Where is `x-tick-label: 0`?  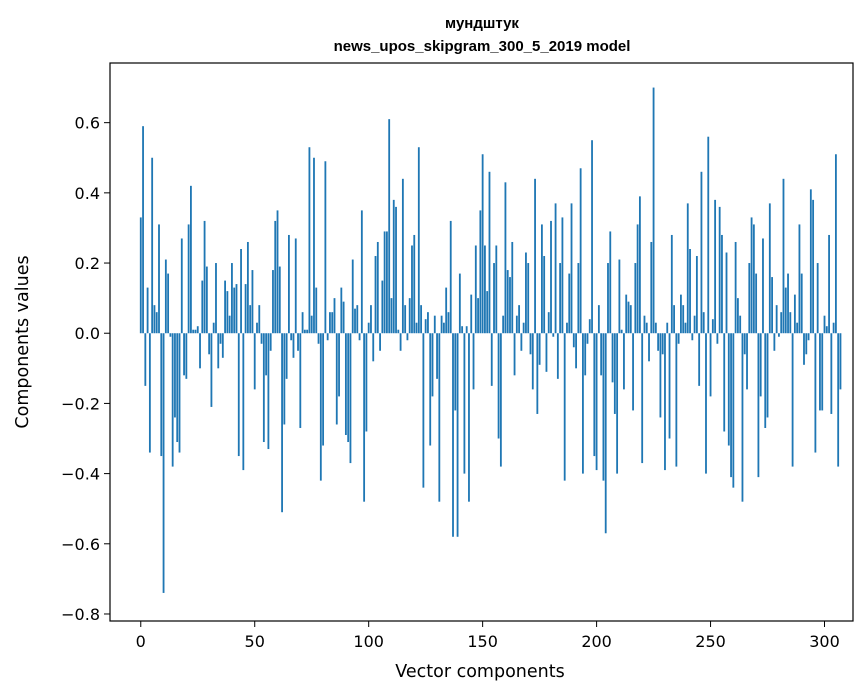
x-tick-label: 0 is located at coordinates (141, 641).